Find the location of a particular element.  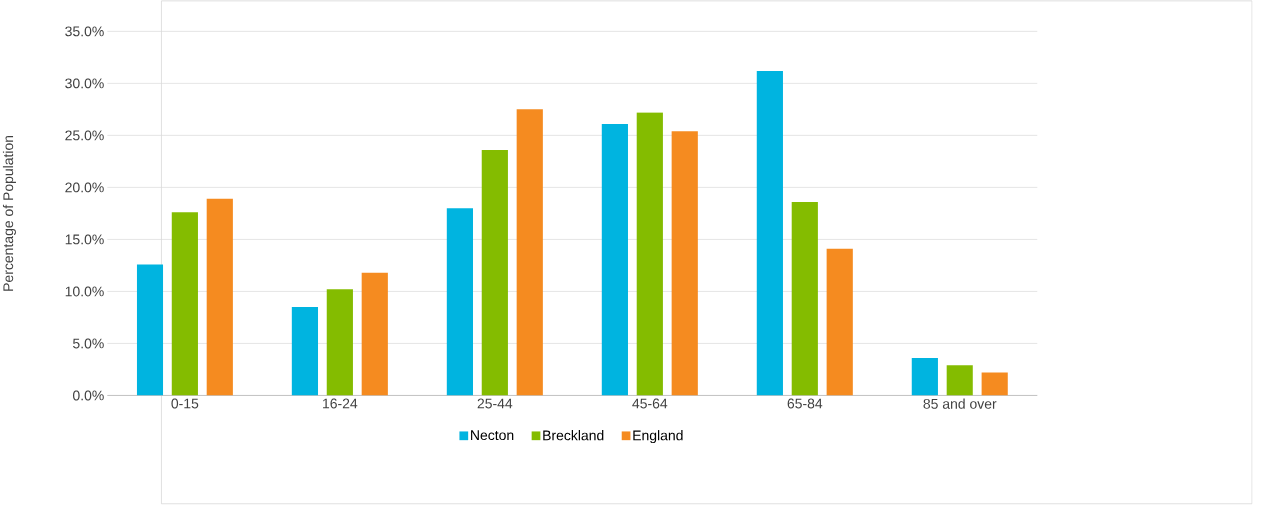

y-tick-label: 35.0% is located at coordinates (84, 31).